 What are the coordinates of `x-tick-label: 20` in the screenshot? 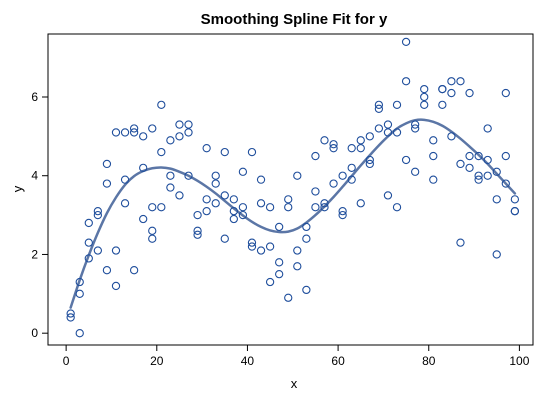 It's located at (157, 361).